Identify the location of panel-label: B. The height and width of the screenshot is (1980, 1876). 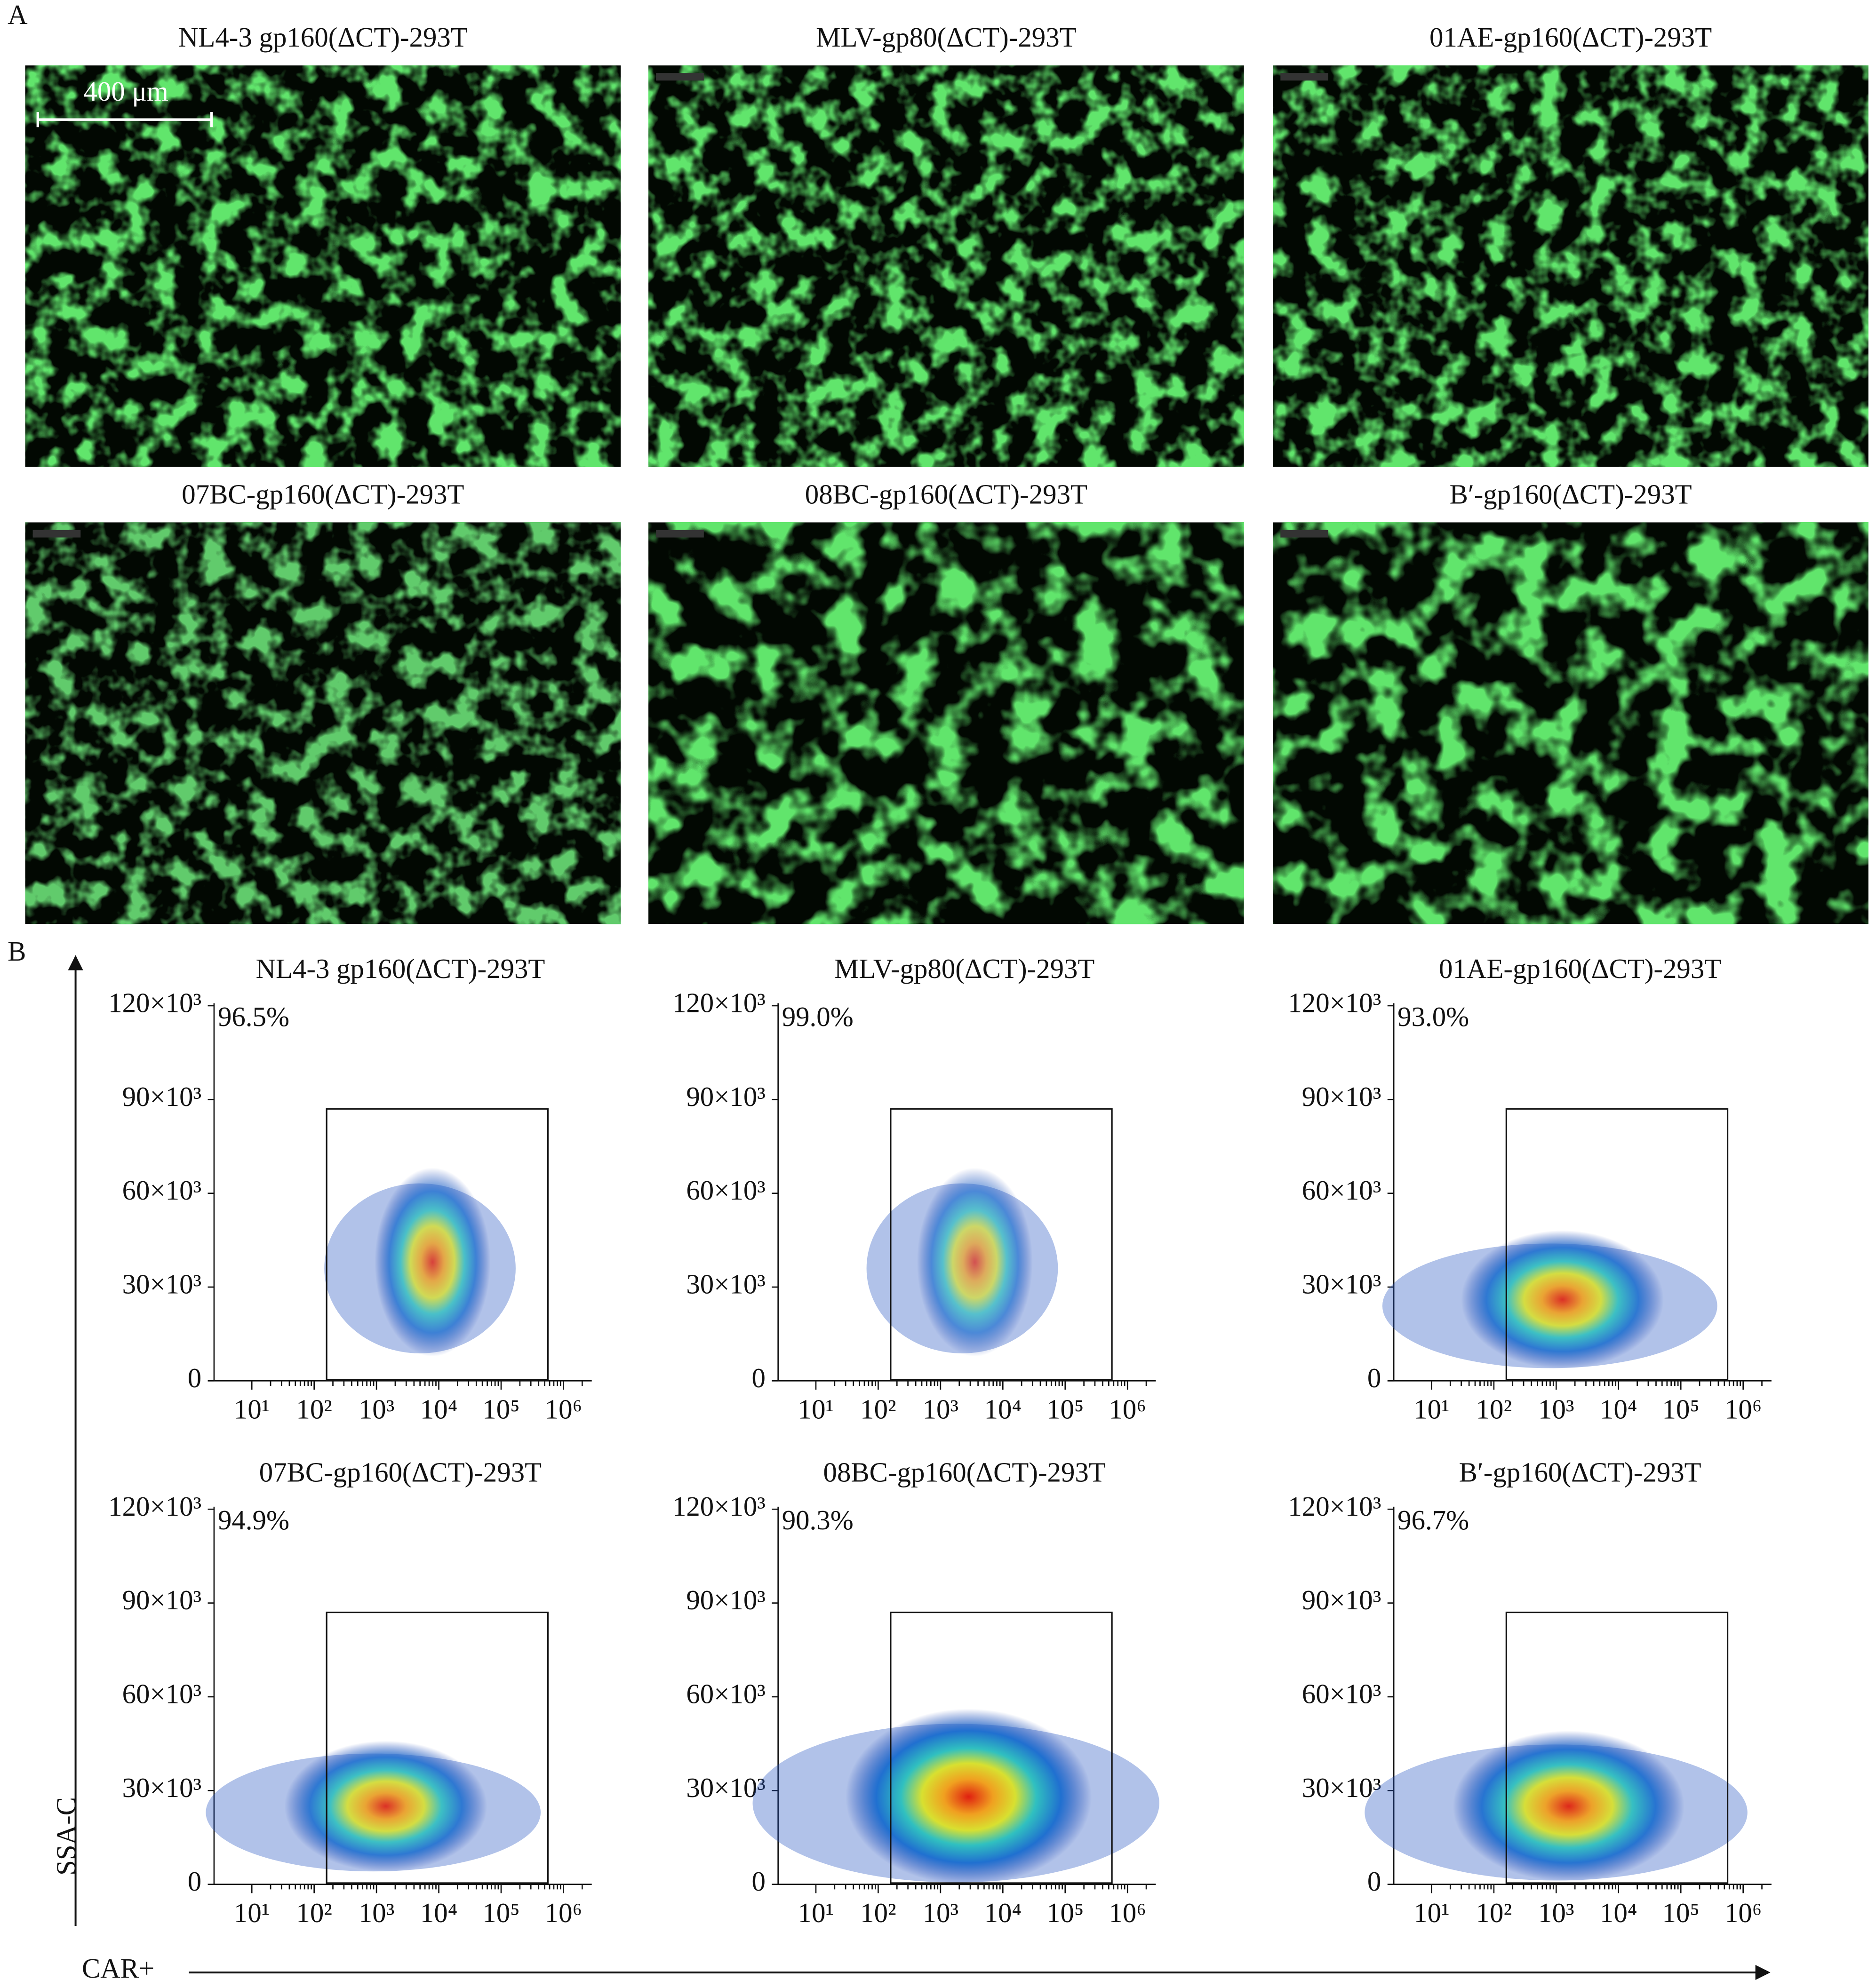
(17, 952).